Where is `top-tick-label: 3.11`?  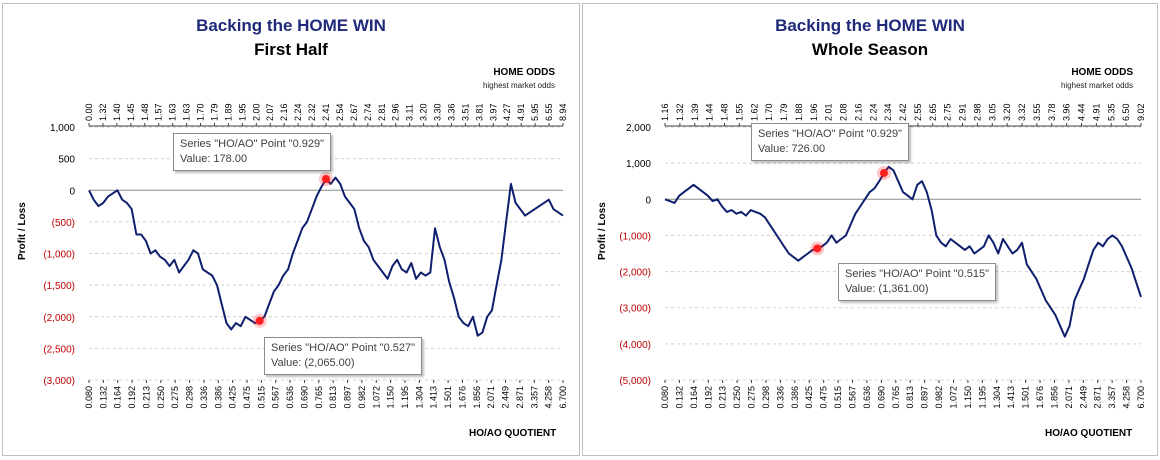
top-tick-label: 3.11 is located at coordinates (410, 112).